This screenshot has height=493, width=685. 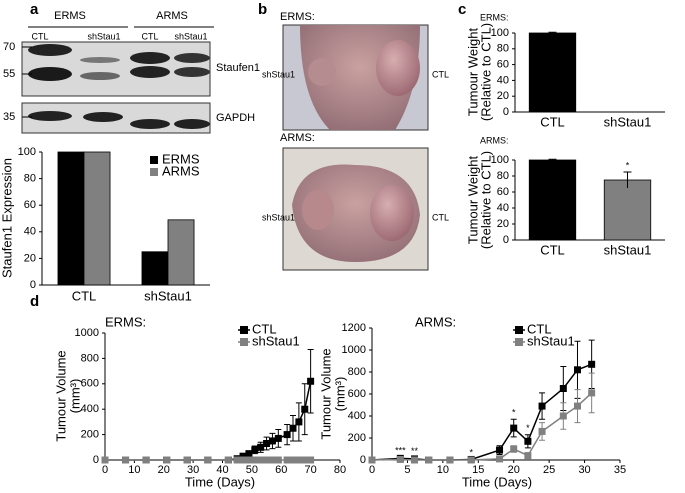 What do you see at coordinates (297, 138) in the screenshot?
I see `photo-title: ARMS:` at bounding box center [297, 138].